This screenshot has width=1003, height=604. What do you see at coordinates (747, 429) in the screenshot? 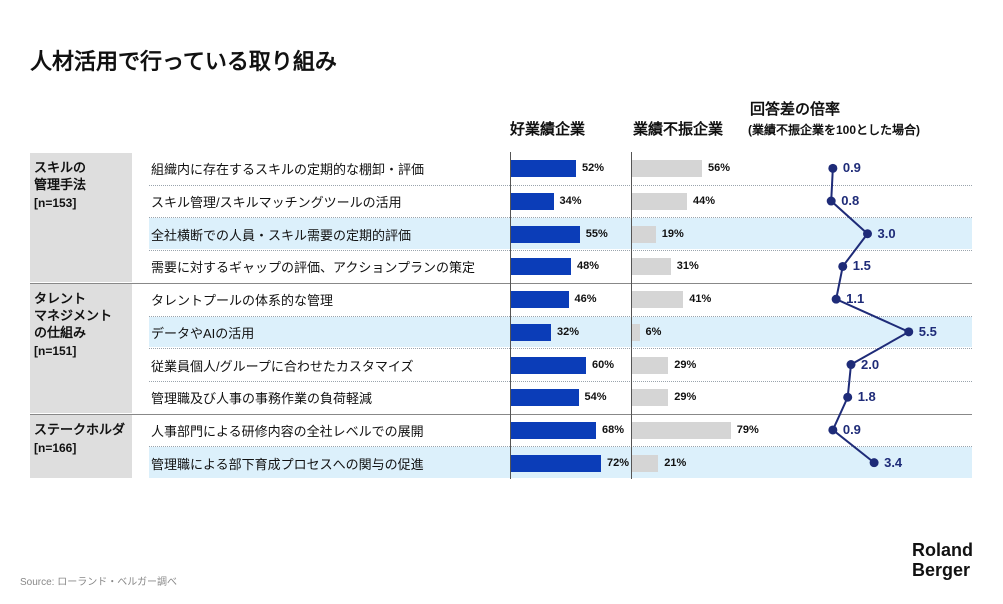
I see `bar-bad-label: 79%` at bounding box center [747, 429].